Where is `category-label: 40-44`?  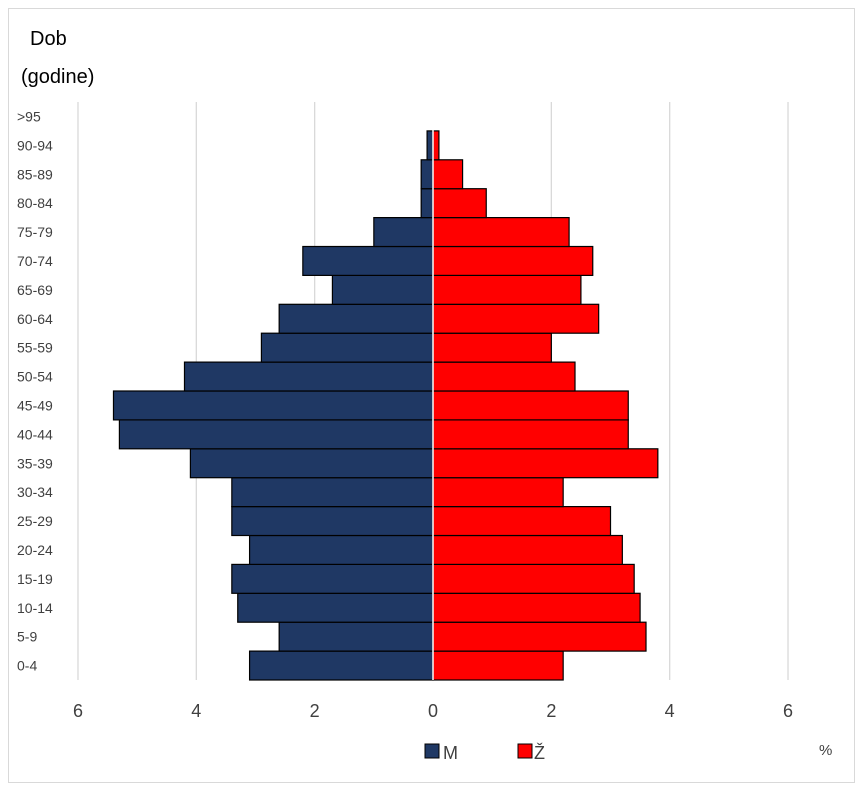 category-label: 40-44 is located at coordinates (35, 434).